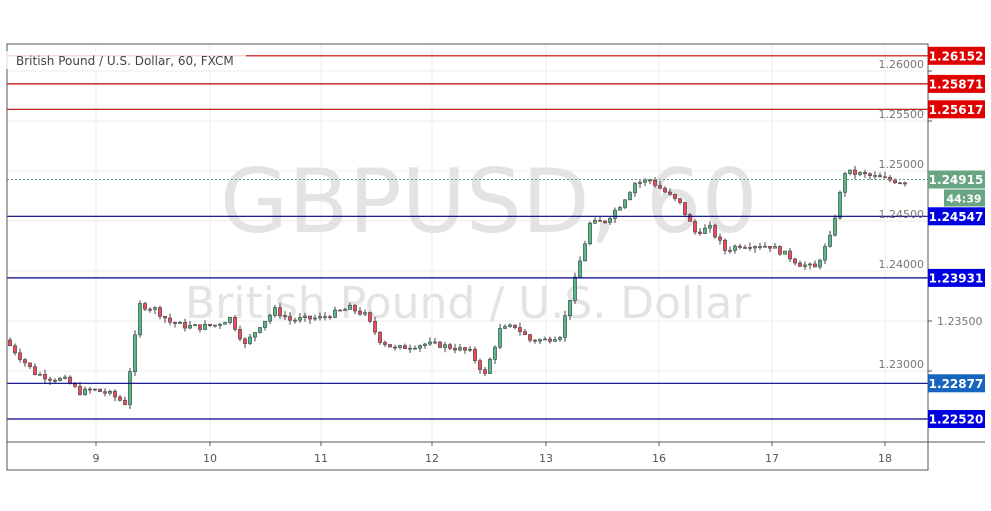 The height and width of the screenshot is (511, 991). Describe the element at coordinates (546, 458) in the screenshot. I see `time-tick-label: 13` at that location.